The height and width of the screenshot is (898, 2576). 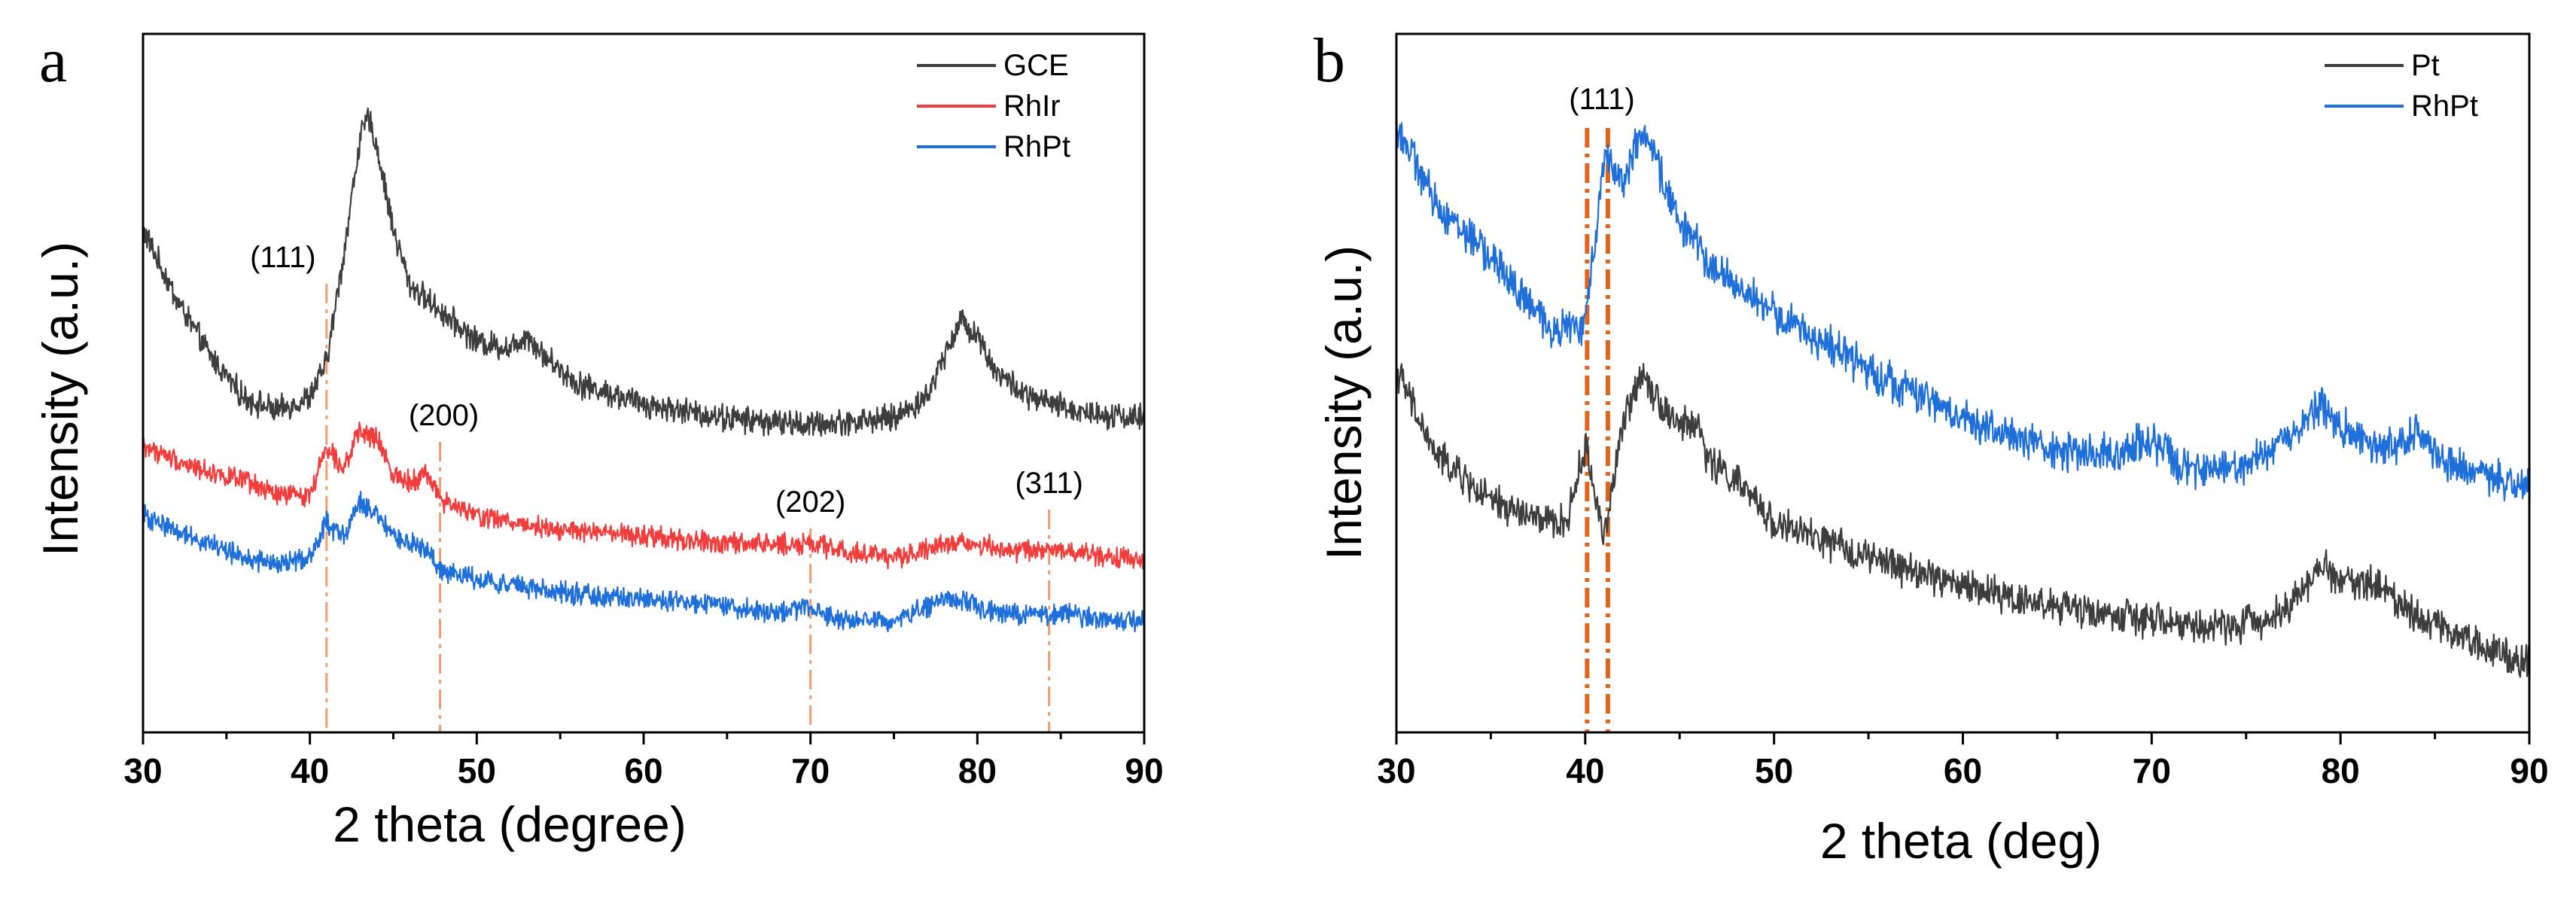 I want to click on panel-a-peak-label: (202), so click(x=810, y=502).